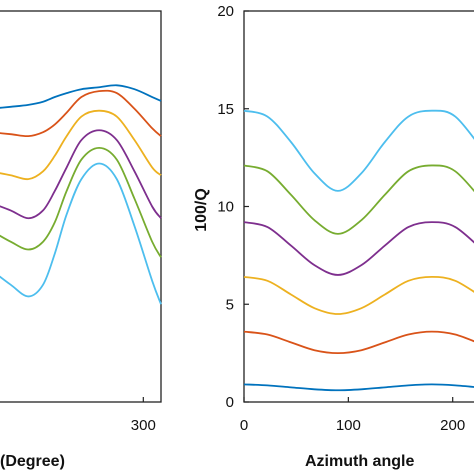 Image resolution: width=474 pixels, height=474 pixels. Describe the element at coordinates (225, 109) in the screenshot. I see `right-ytick-label-4: 15` at that location.